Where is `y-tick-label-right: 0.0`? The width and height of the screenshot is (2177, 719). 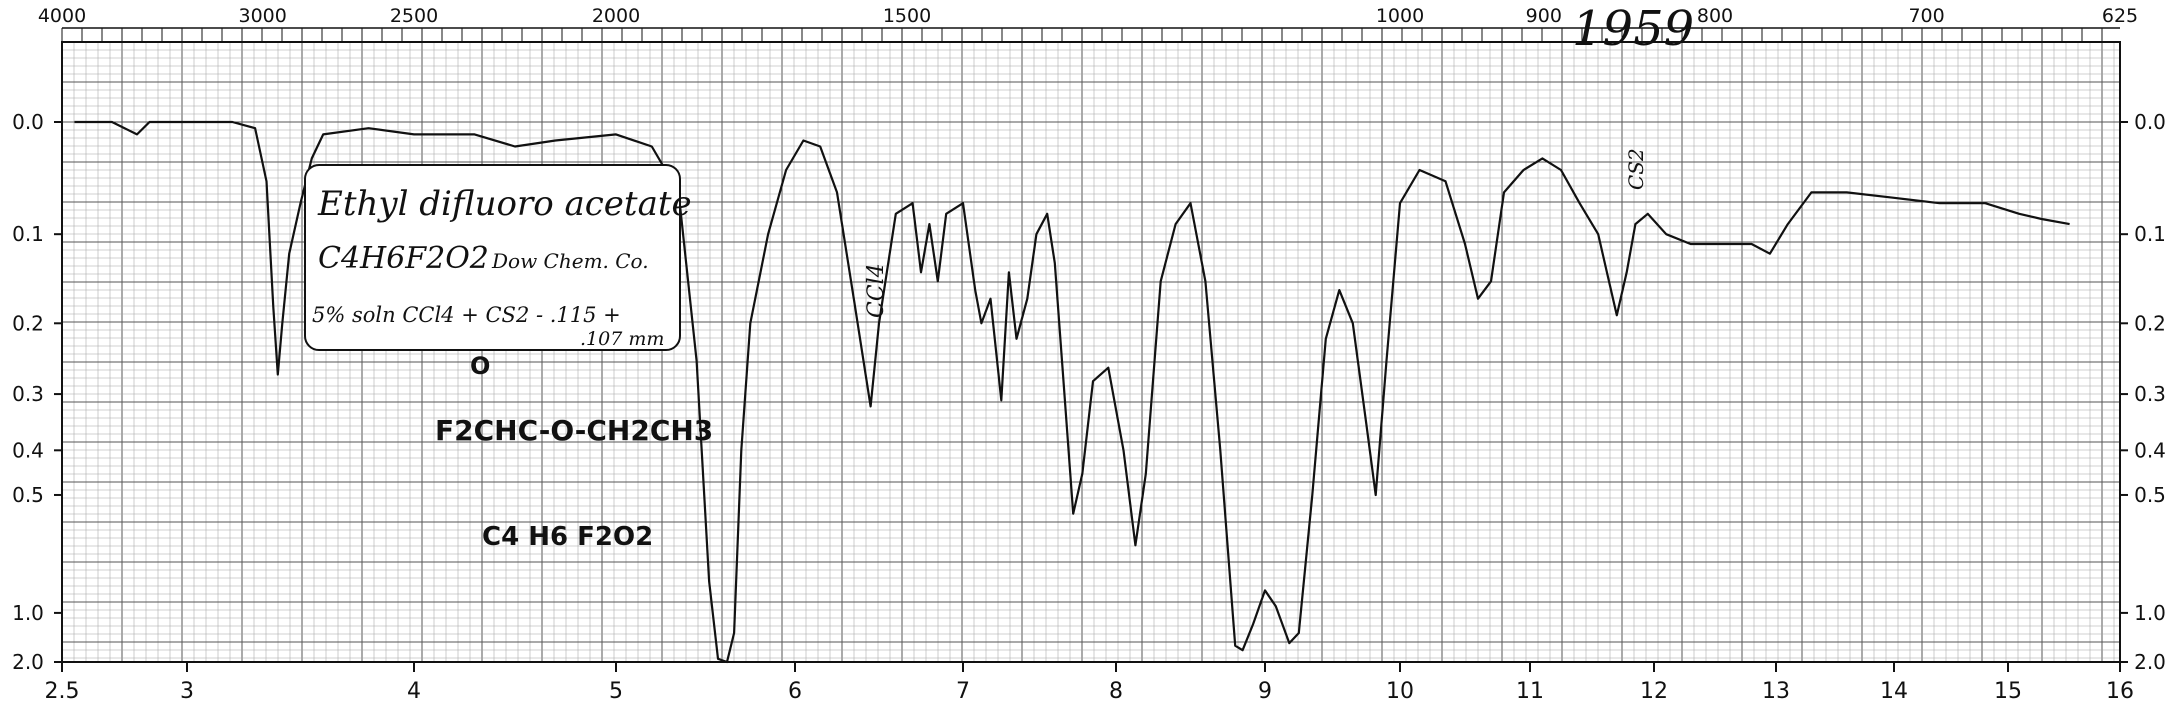 y-tick-label-right: 0.0 is located at coordinates (2150, 122).